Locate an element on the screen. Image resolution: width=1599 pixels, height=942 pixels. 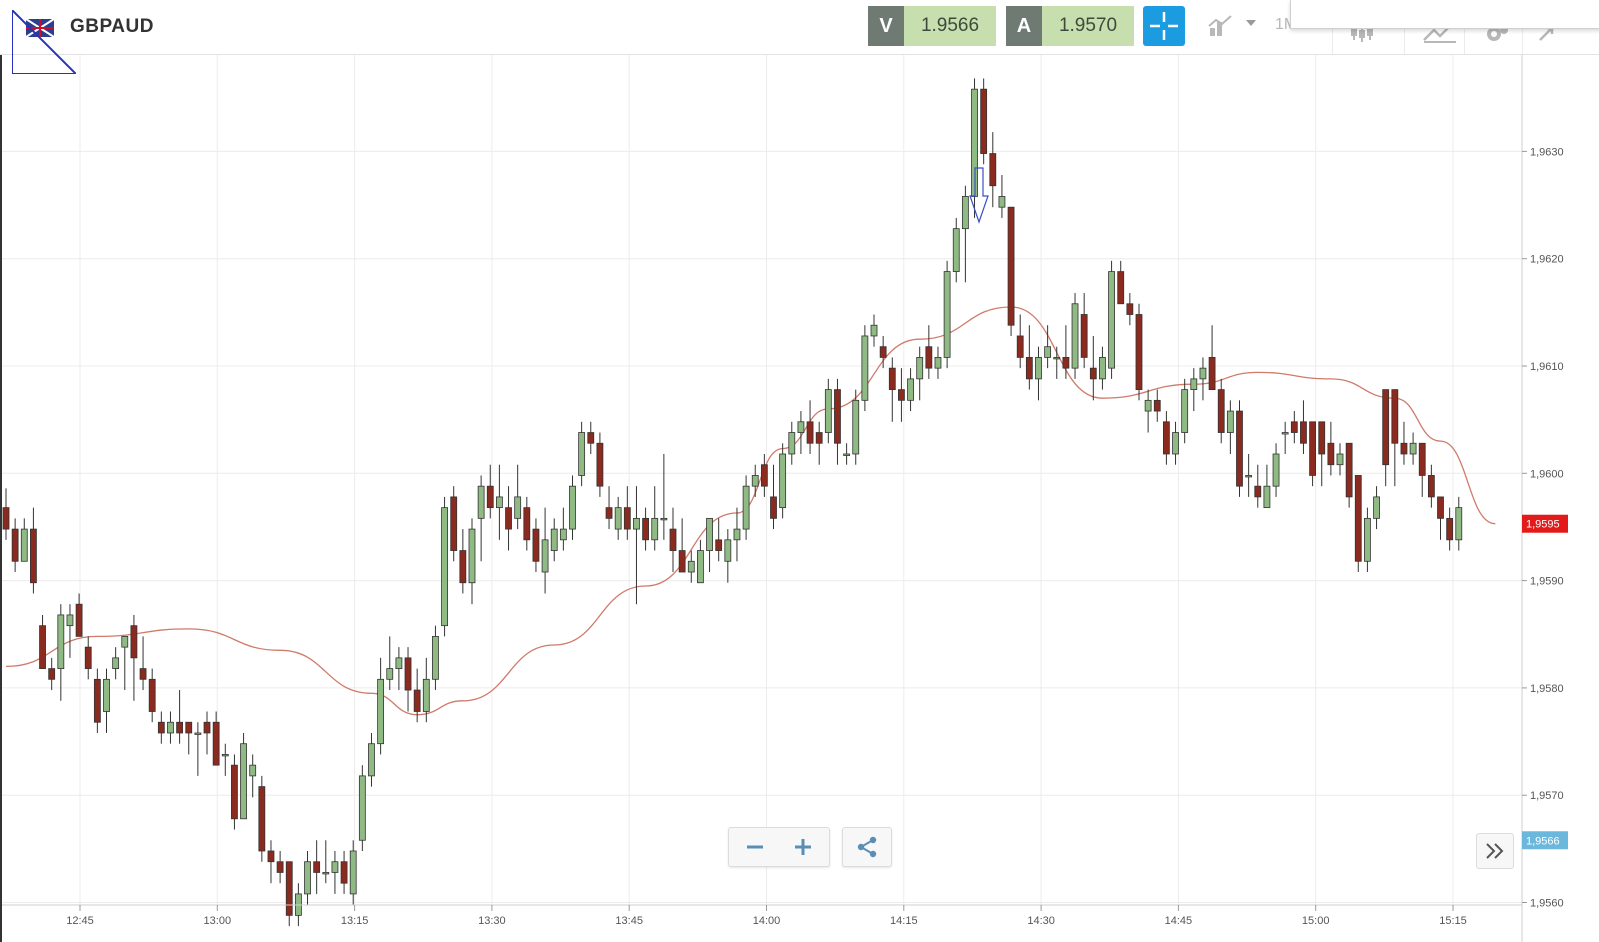
down-arrow-annotation is located at coordinates (979, 195).